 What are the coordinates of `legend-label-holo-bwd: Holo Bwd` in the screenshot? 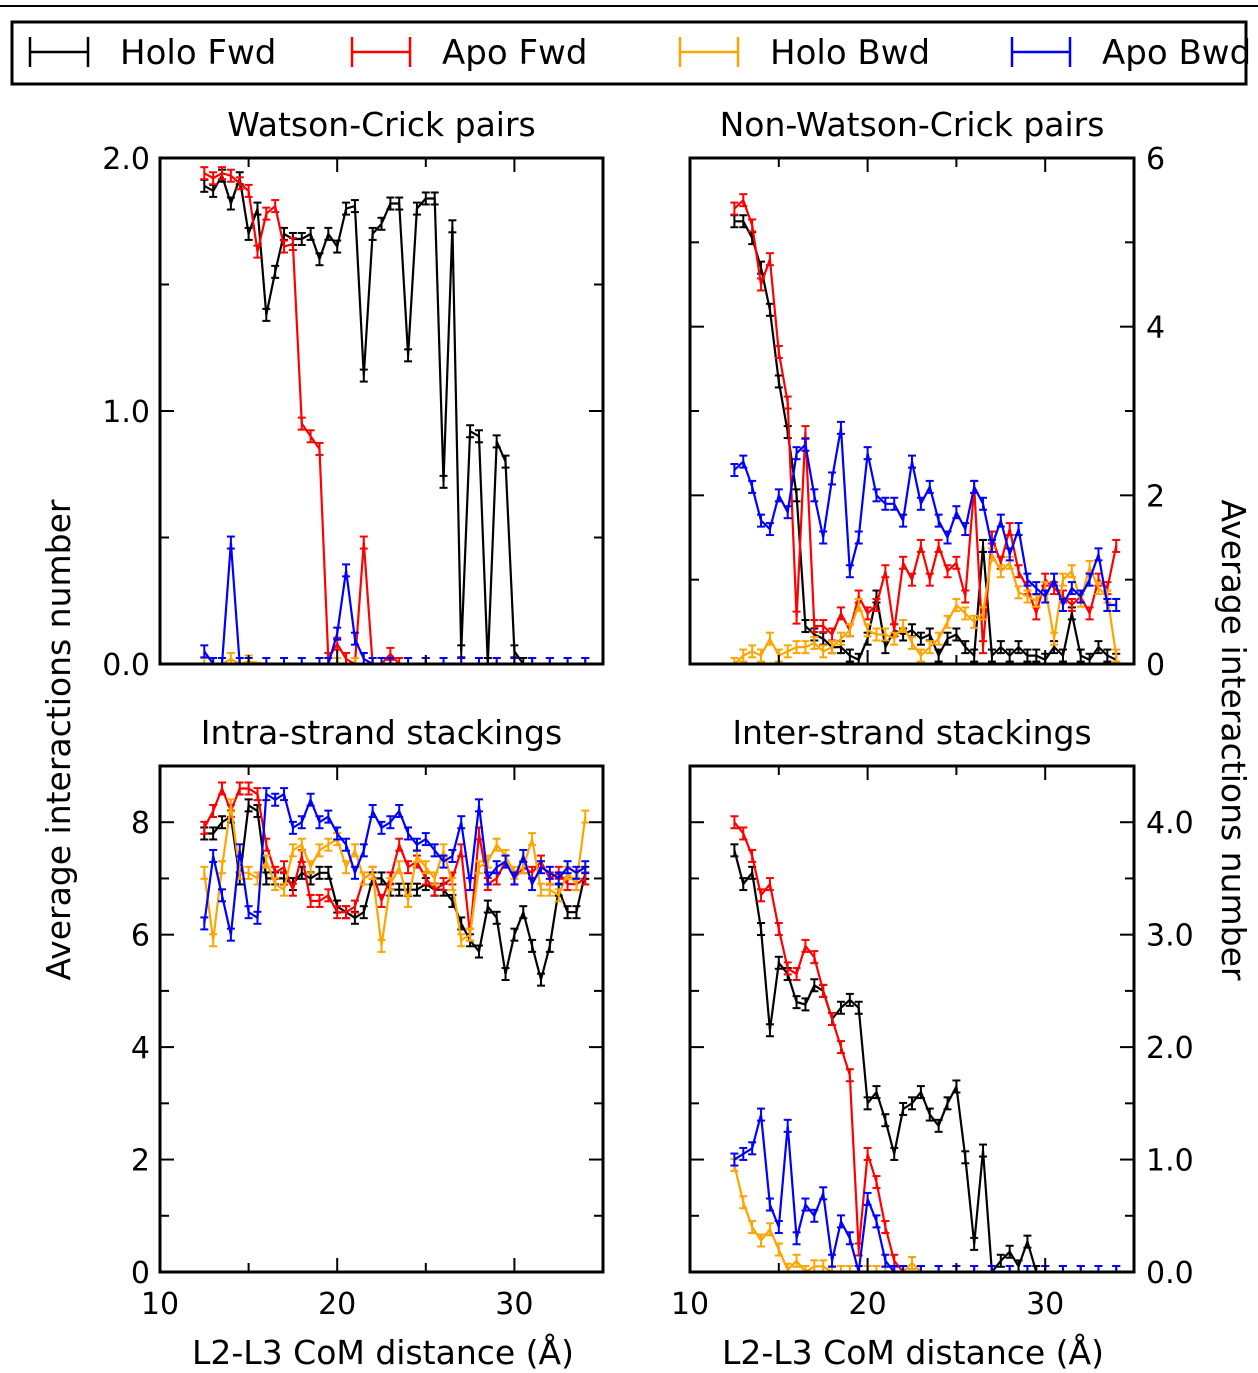 It's located at (850, 53).